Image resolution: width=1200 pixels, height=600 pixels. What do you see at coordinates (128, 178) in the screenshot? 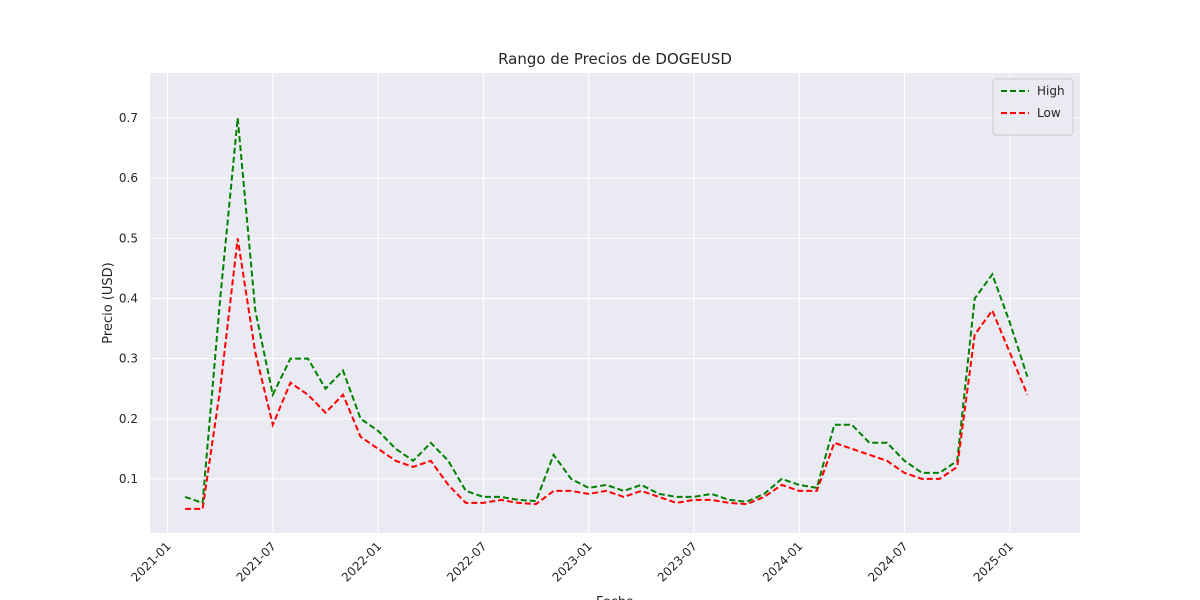
I see `y-tick-label: 0.6` at bounding box center [128, 178].